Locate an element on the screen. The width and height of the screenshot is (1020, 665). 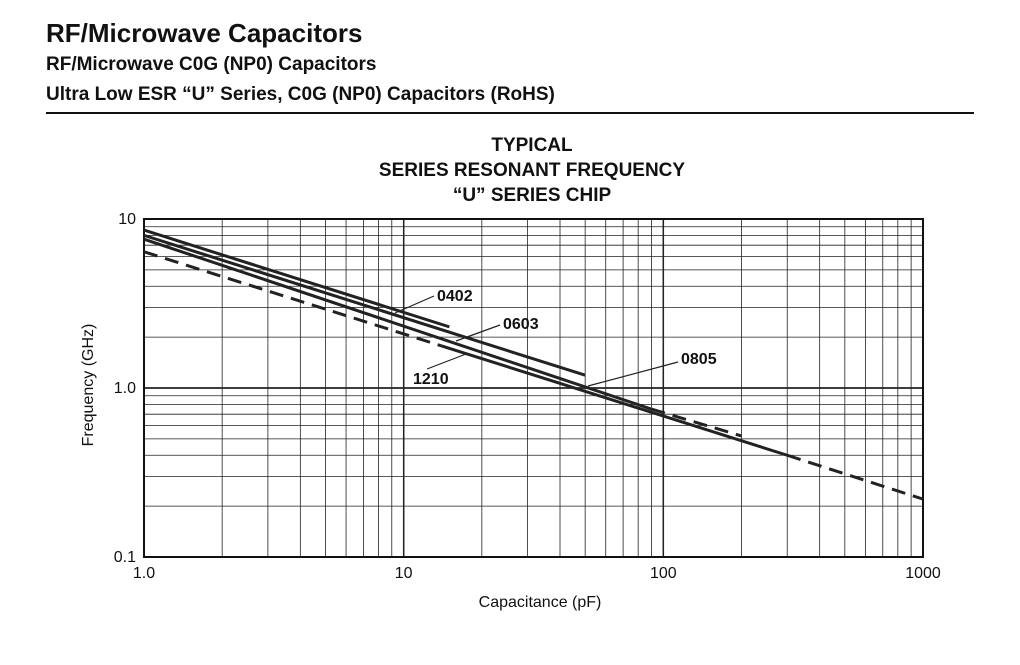
page-title: RF/Microwave Capacitors is located at coordinates (204, 33).